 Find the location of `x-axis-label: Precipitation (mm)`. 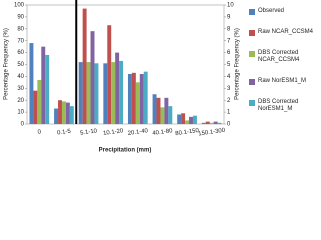

x-axis-label: Precipitation (mm) is located at coordinates (125, 151).